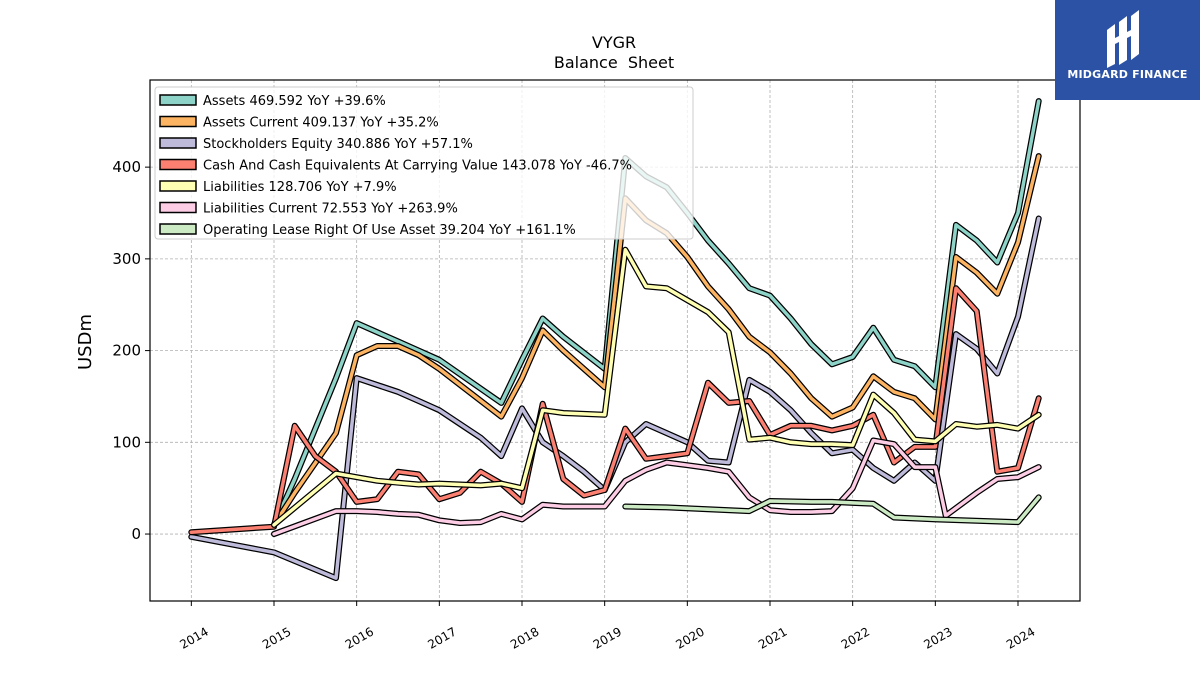 Image resolution: width=1200 pixels, height=675 pixels. I want to click on y-axis: 0 100 200 300 400, so click(131, 350).